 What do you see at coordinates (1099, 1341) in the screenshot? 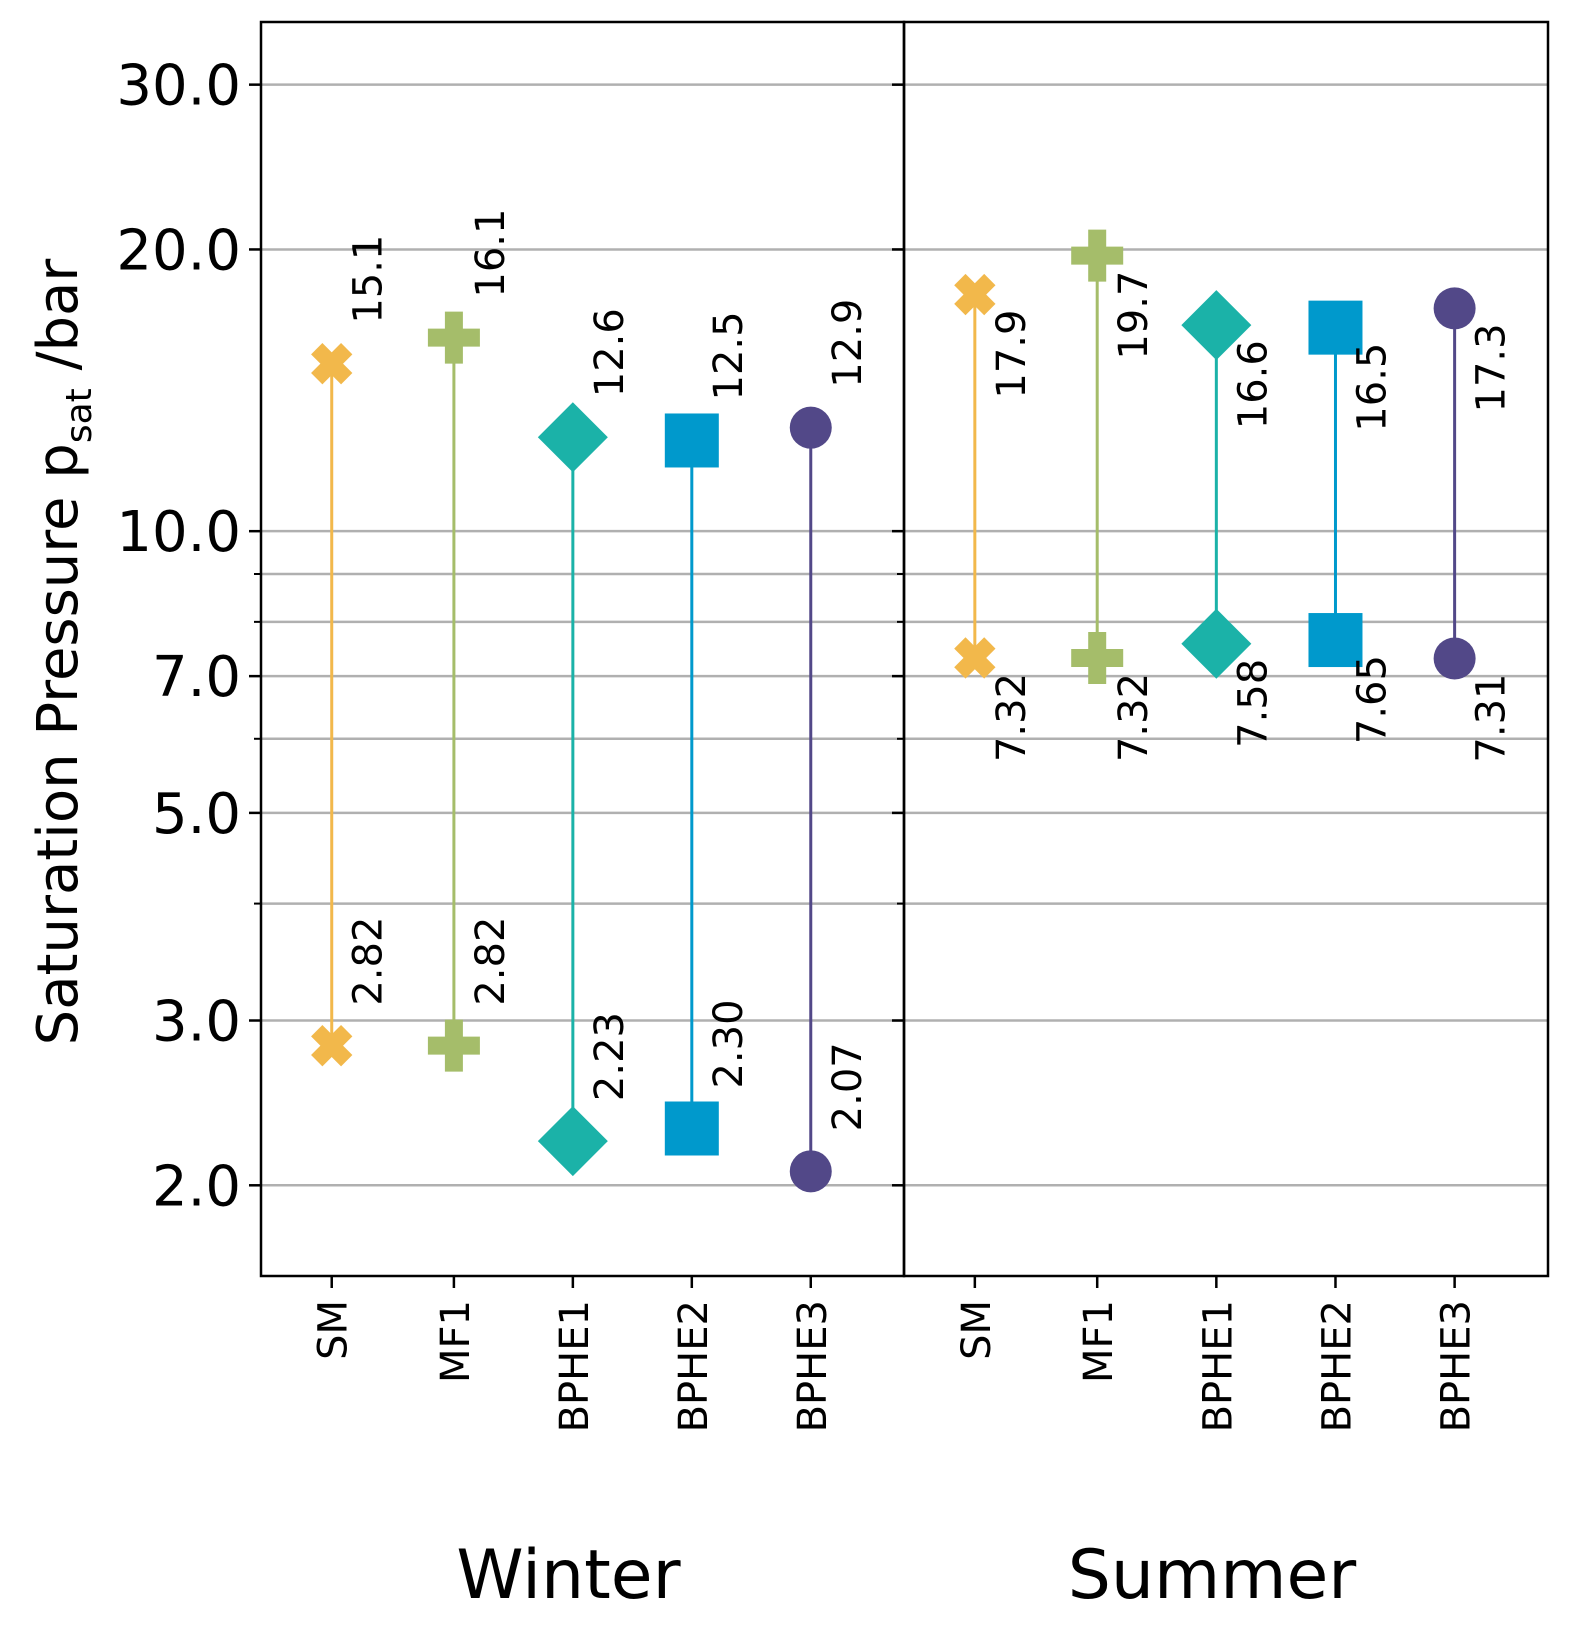
I see `x-tick-label-summer-mf1: MF1` at bounding box center [1099, 1341].